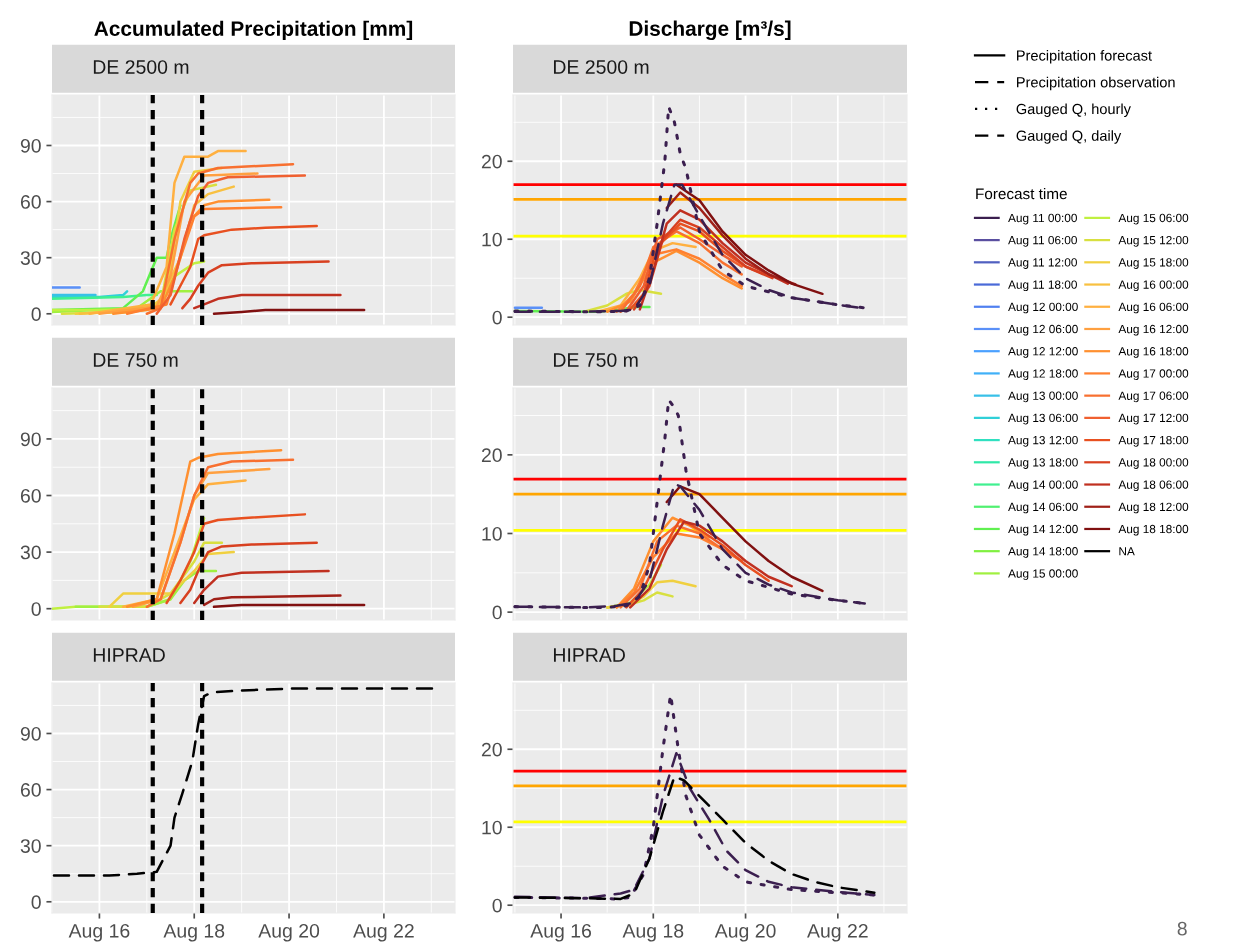  What do you see at coordinates (1153, 463) in the screenshot?
I see `legend-label: Aug 18 00:00` at bounding box center [1153, 463].